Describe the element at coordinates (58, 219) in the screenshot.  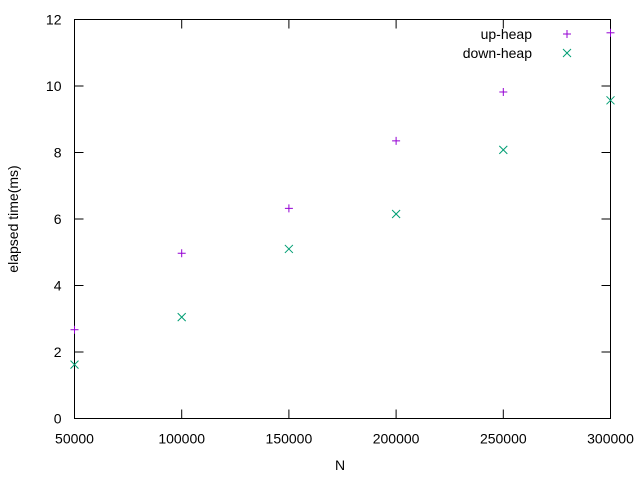
I see `y-tick-label: 6` at that location.